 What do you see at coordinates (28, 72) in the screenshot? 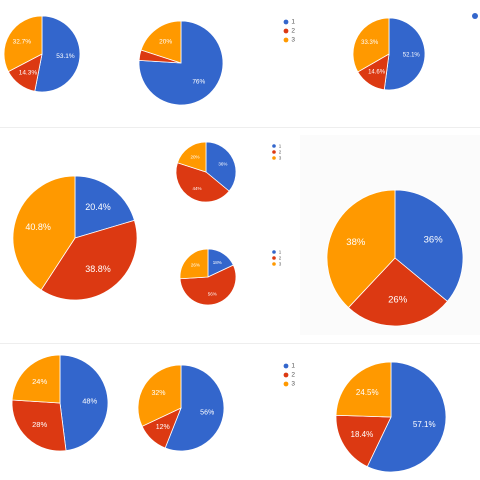
I see `slice-percent-label: 14.3%` at bounding box center [28, 72].